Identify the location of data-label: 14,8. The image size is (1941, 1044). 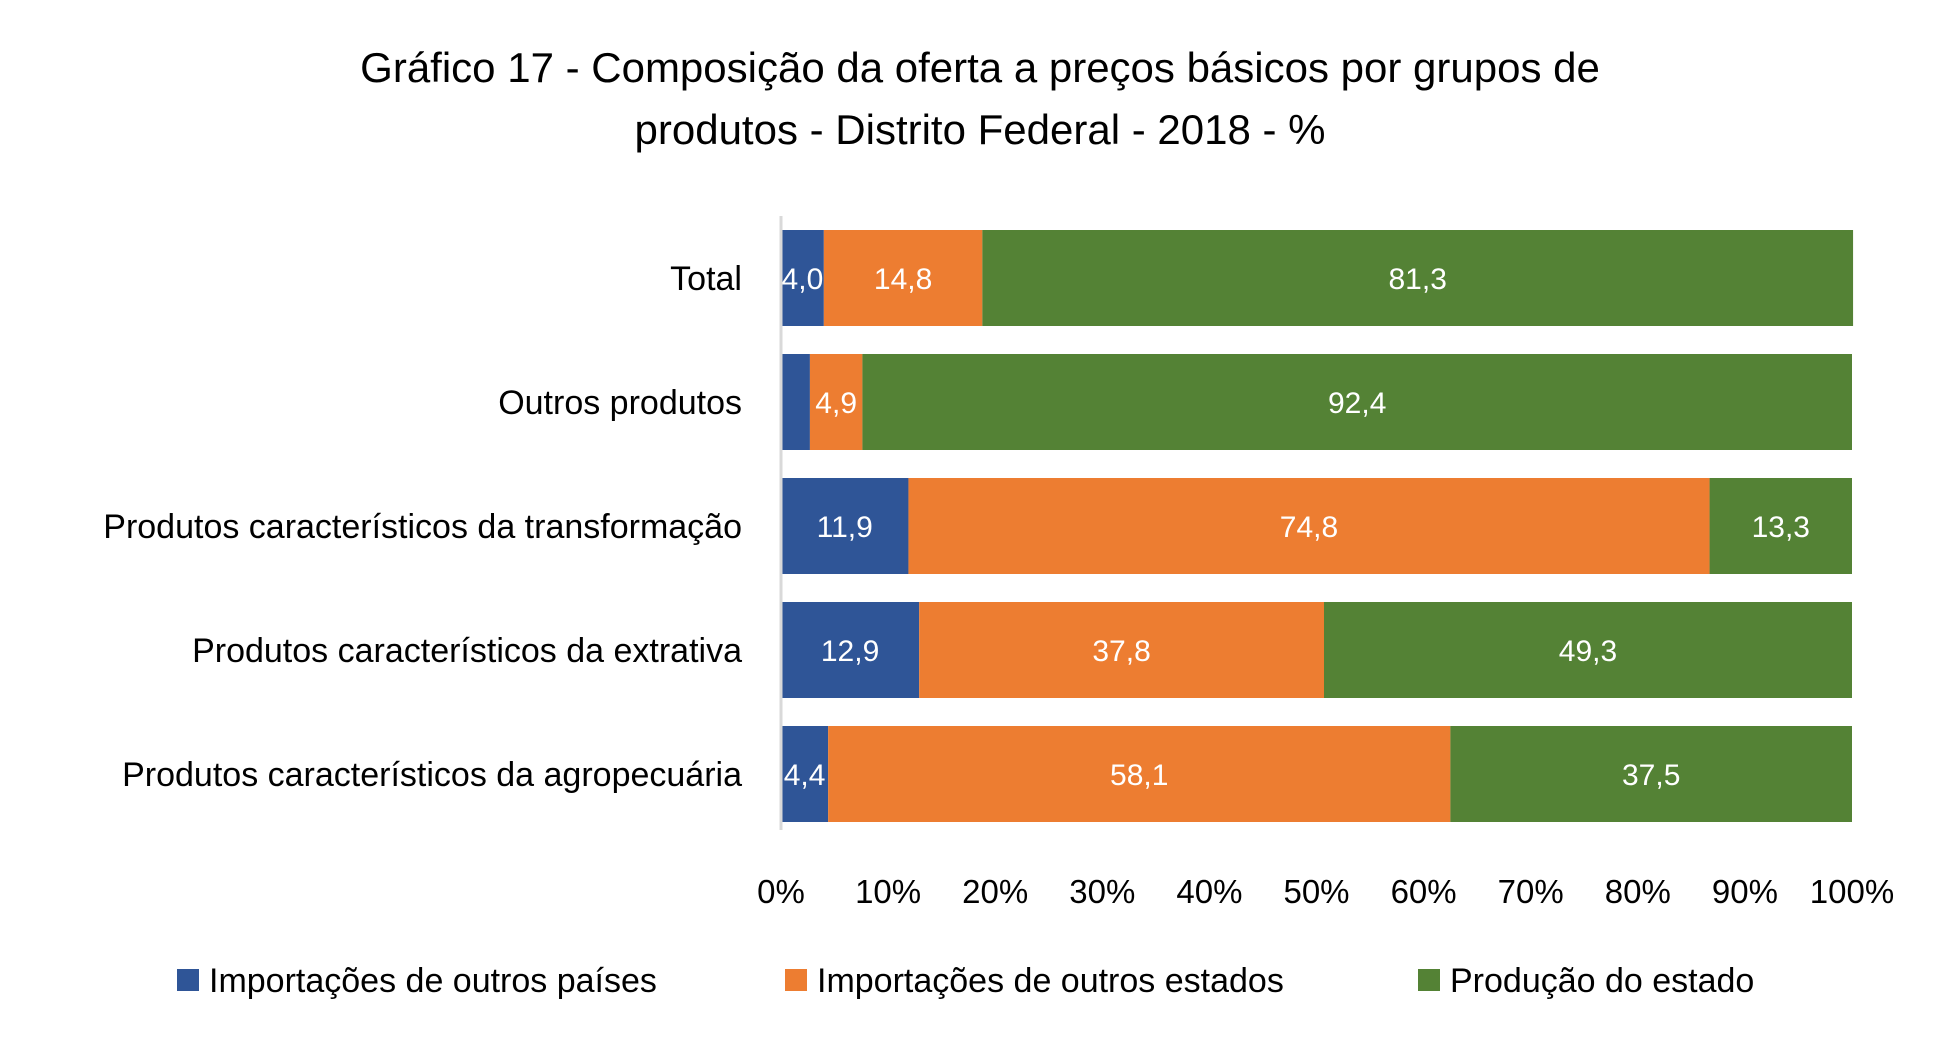
(903, 279).